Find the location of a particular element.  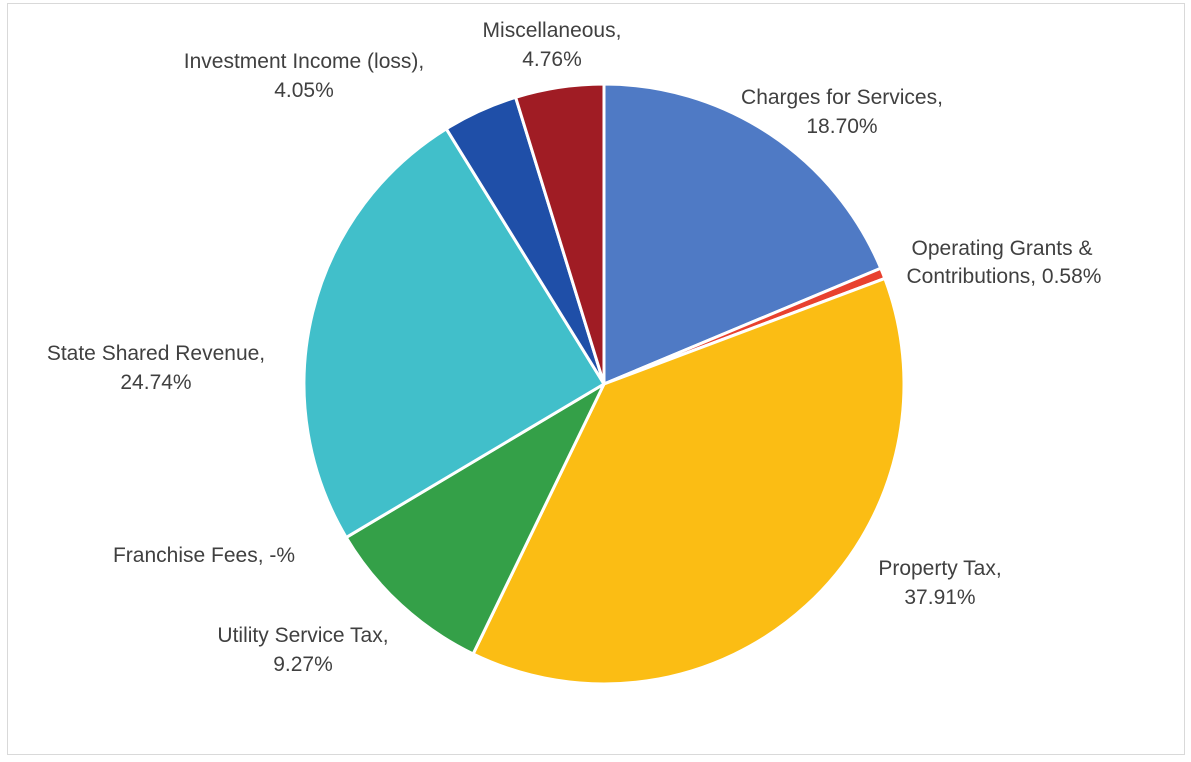

slice-value-label: 37.91% is located at coordinates (939, 597).